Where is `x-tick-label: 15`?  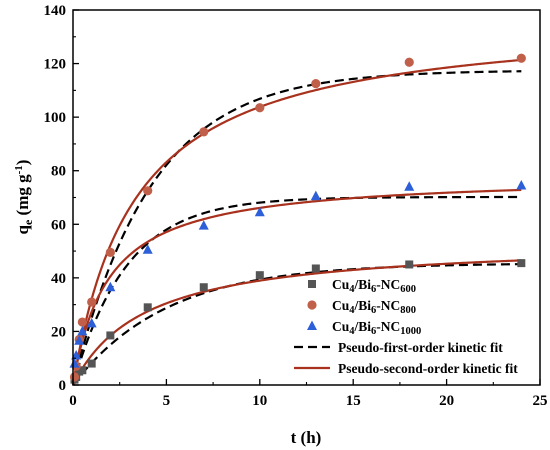 x-tick-label: 15 is located at coordinates (353, 401).